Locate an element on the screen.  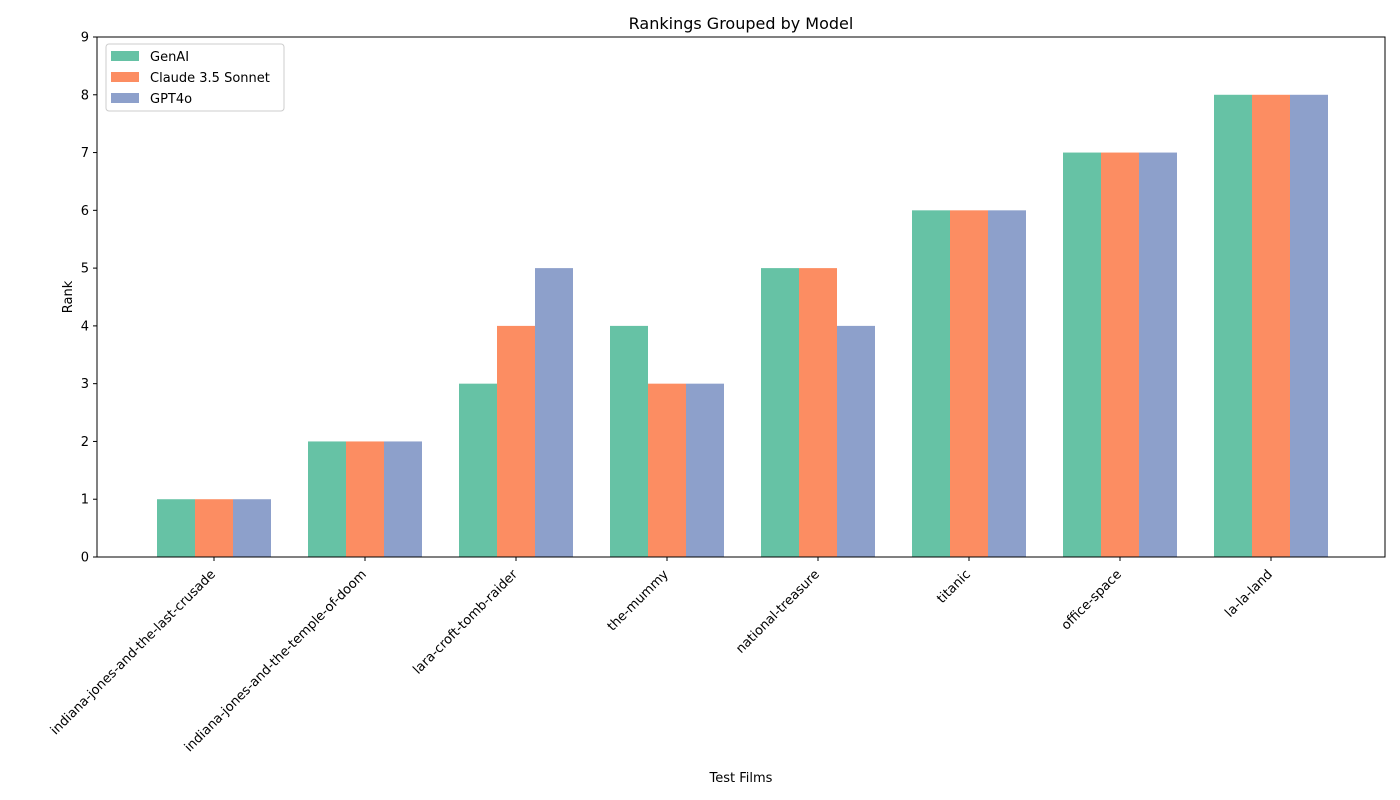
y-tick-label: 5 is located at coordinates (85, 269).